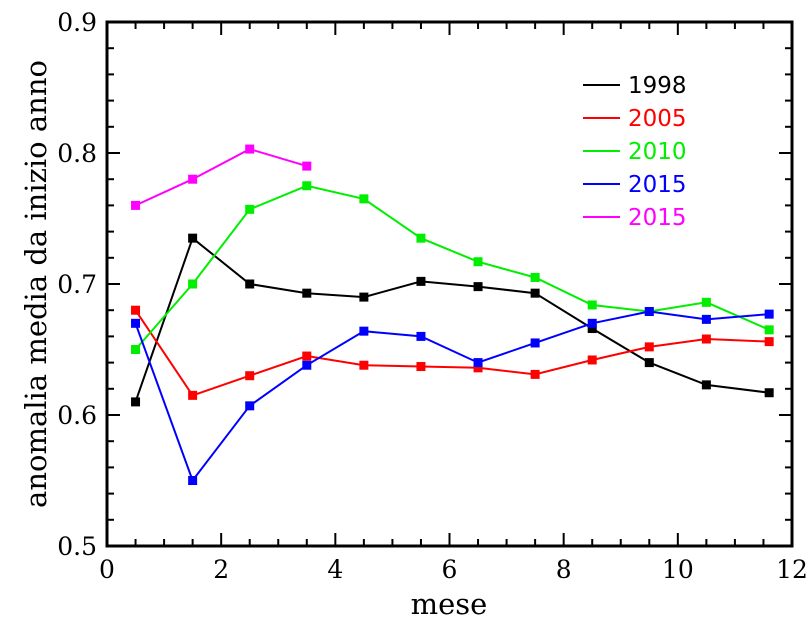  I want to click on x-tick-label: 6, so click(450, 569).